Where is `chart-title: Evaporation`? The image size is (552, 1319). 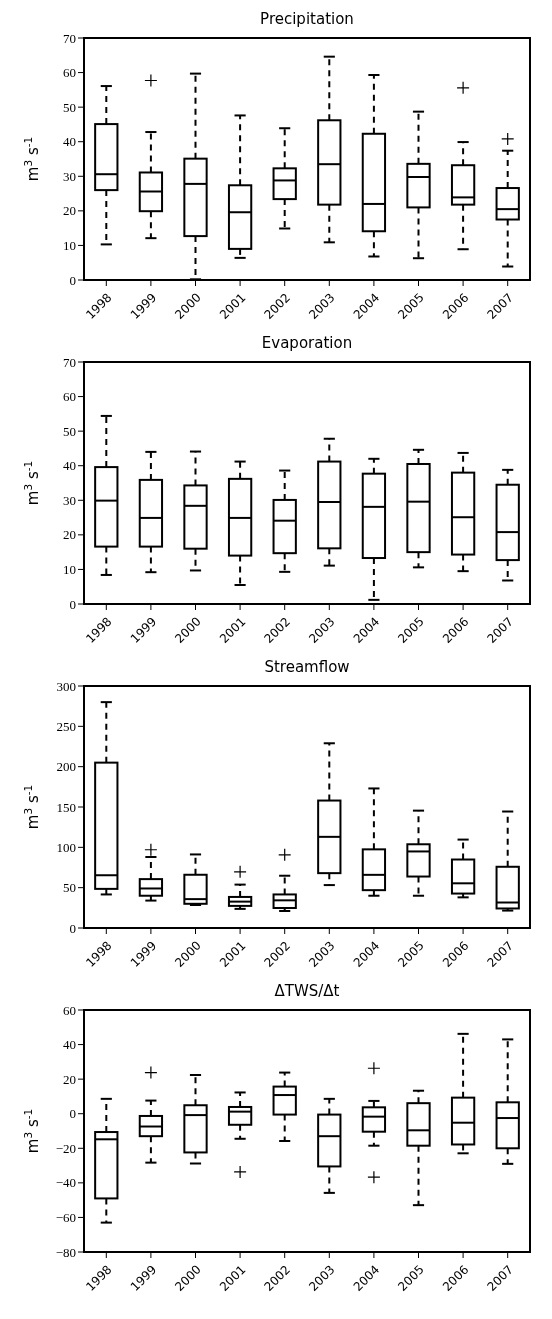 chart-title: Evaporation is located at coordinates (307, 343).